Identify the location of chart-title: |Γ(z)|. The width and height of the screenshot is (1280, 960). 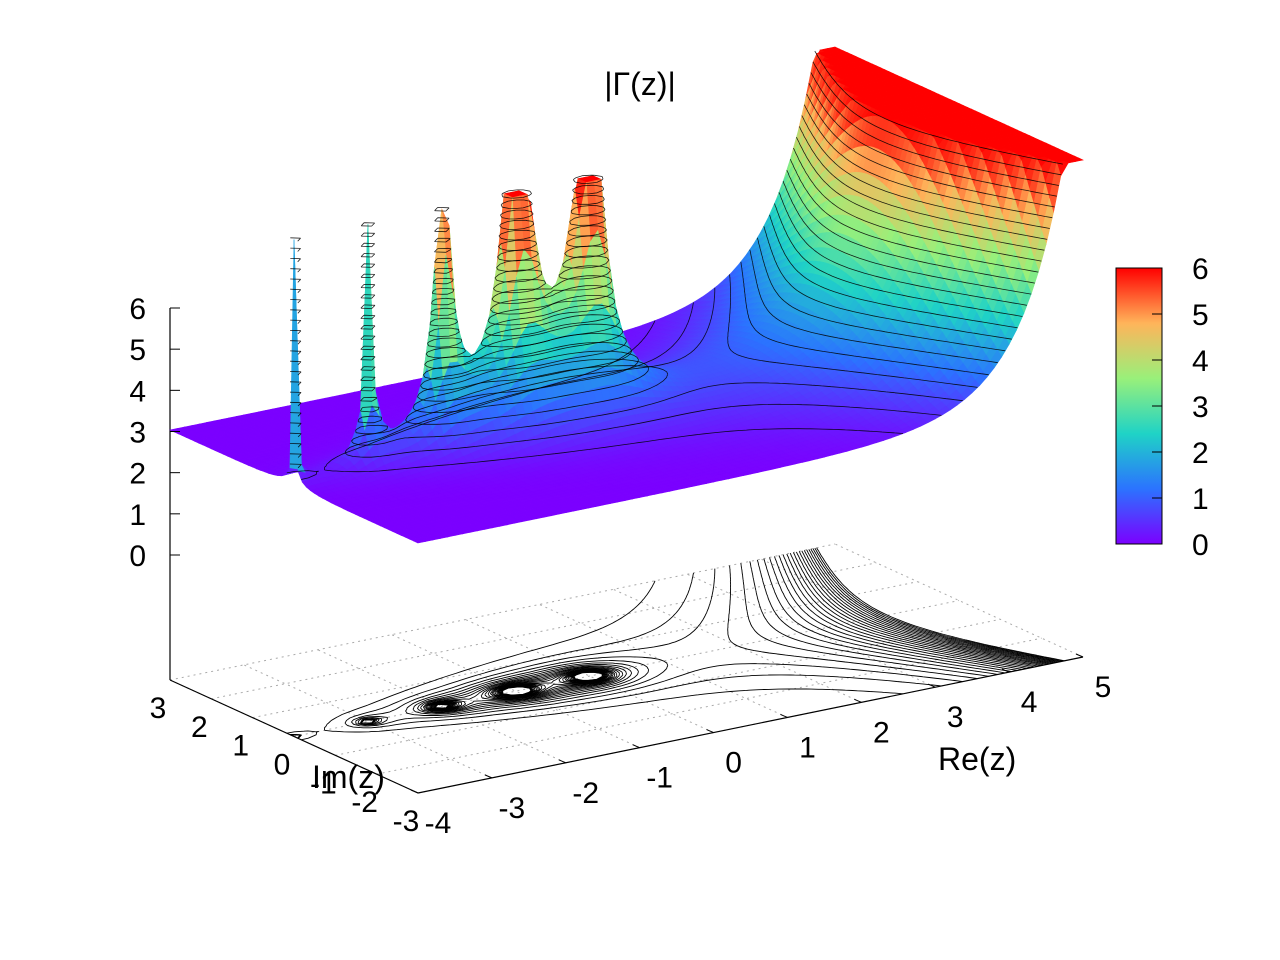
(640, 84).